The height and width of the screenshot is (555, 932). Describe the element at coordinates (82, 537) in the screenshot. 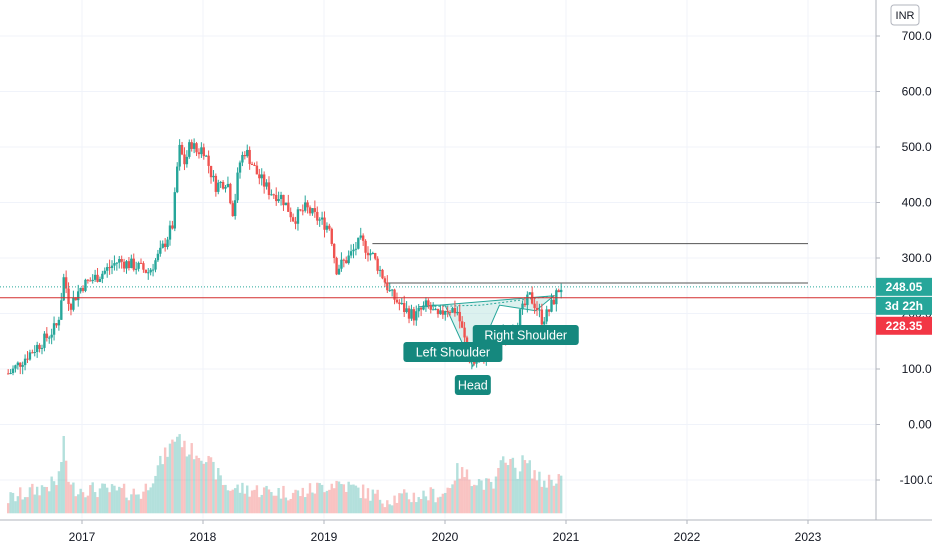

I see `time-tick-label: 2017` at that location.